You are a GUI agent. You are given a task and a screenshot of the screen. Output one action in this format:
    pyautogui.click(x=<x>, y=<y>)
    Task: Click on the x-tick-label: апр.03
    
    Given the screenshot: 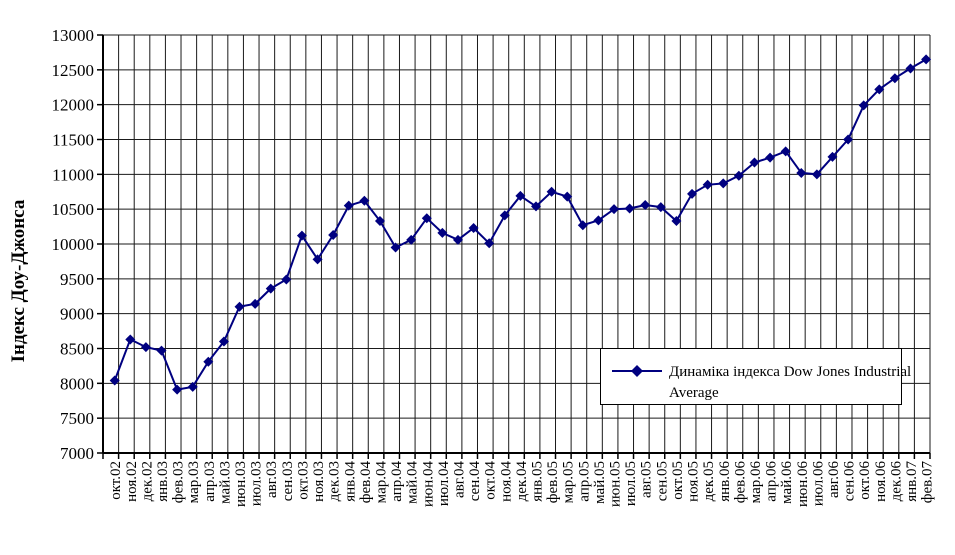 What is the action you would take?
    pyautogui.click(x=210, y=481)
    